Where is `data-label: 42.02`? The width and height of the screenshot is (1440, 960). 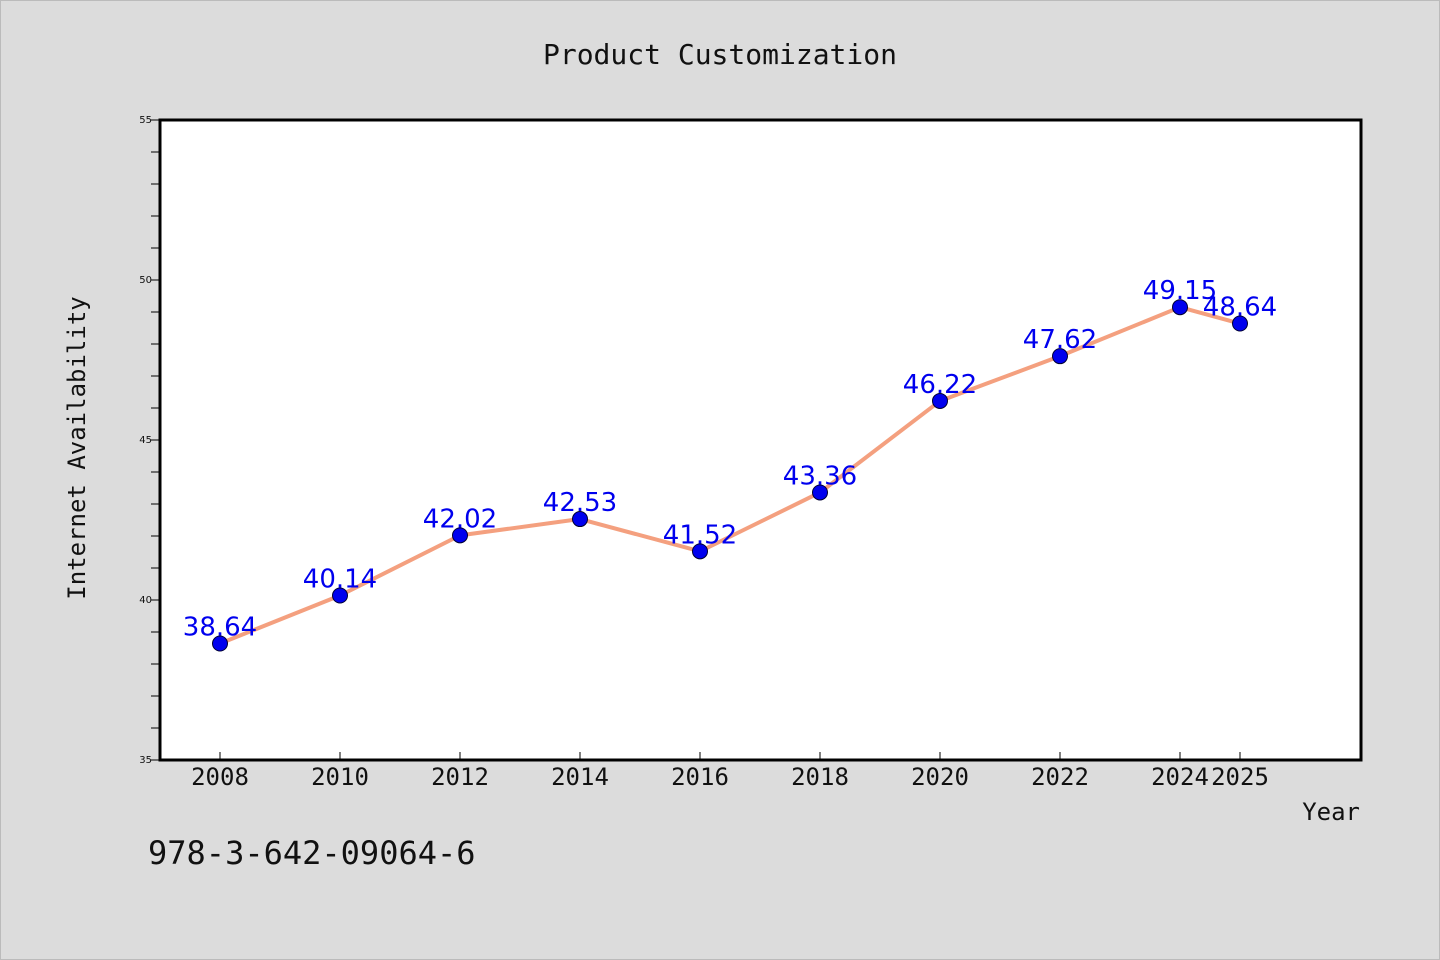
data-label: 42.02 is located at coordinates (460, 519).